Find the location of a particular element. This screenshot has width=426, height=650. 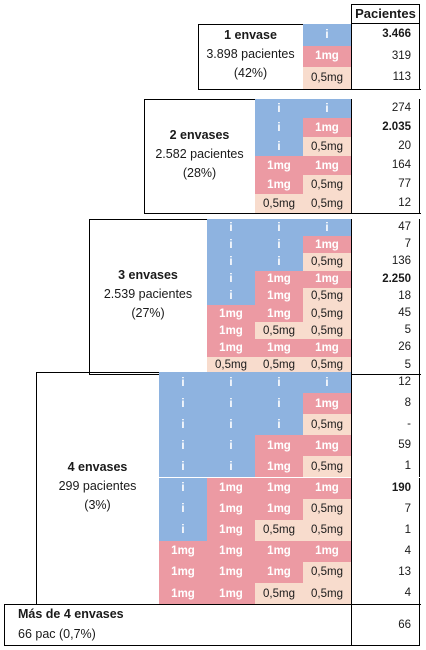

group-1-label: 1 envase 3.898 pacientes (42%) is located at coordinates (250, 54).